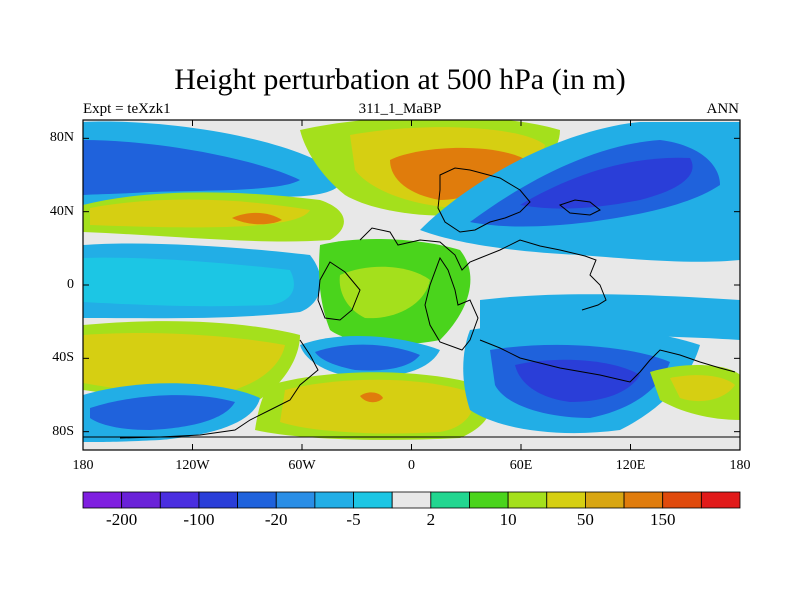 This screenshot has height=600, width=800. What do you see at coordinates (191, 167) in the screenshot?
I see `contour-nw-blue` at bounding box center [191, 167].